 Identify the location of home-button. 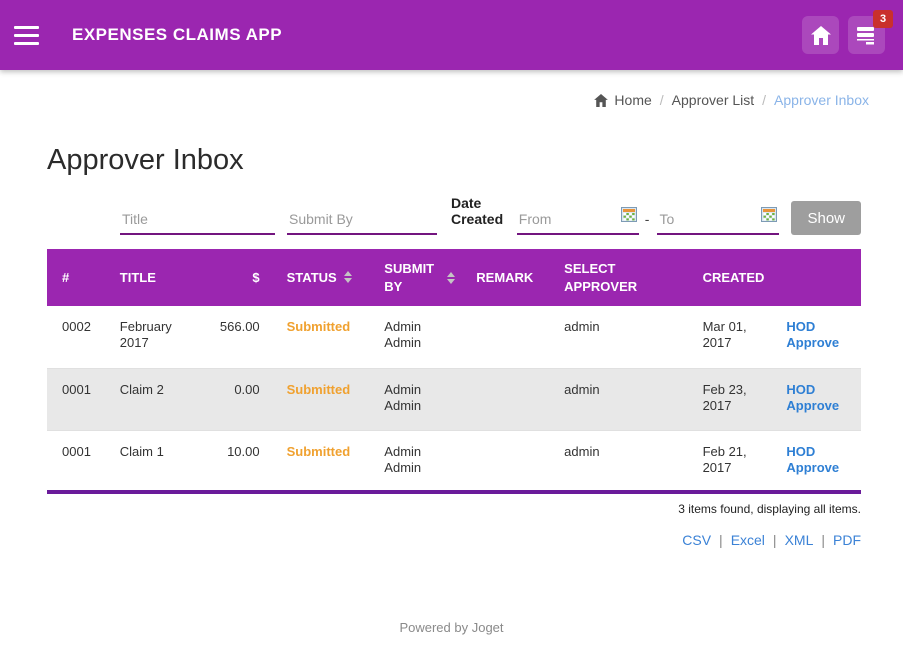
(820, 35).